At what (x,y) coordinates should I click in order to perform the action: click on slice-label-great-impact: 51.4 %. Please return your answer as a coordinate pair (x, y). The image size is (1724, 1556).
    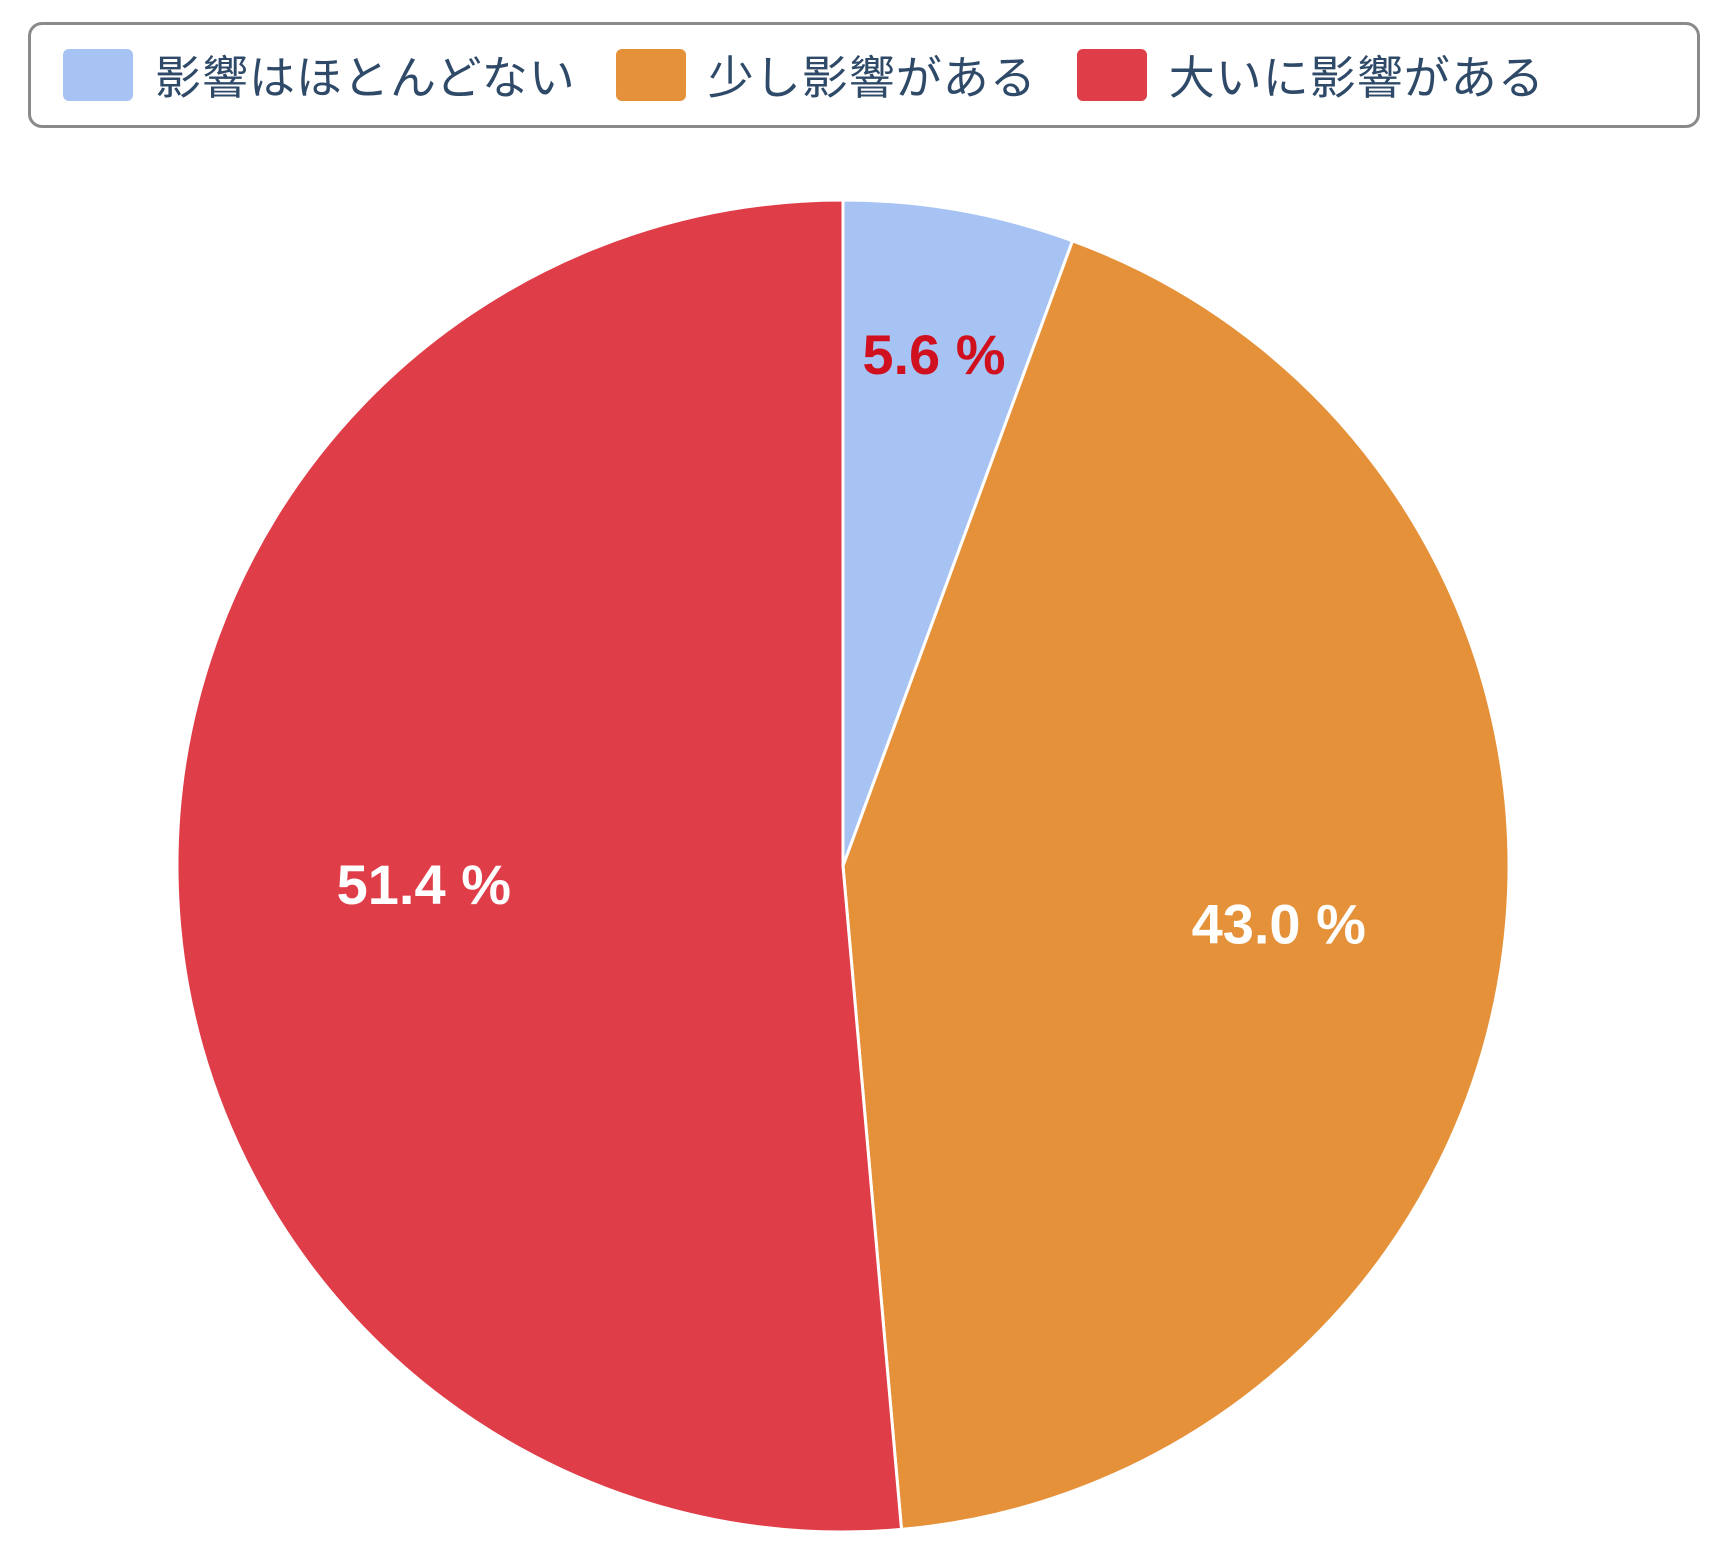
    Looking at the image, I should click on (424, 884).